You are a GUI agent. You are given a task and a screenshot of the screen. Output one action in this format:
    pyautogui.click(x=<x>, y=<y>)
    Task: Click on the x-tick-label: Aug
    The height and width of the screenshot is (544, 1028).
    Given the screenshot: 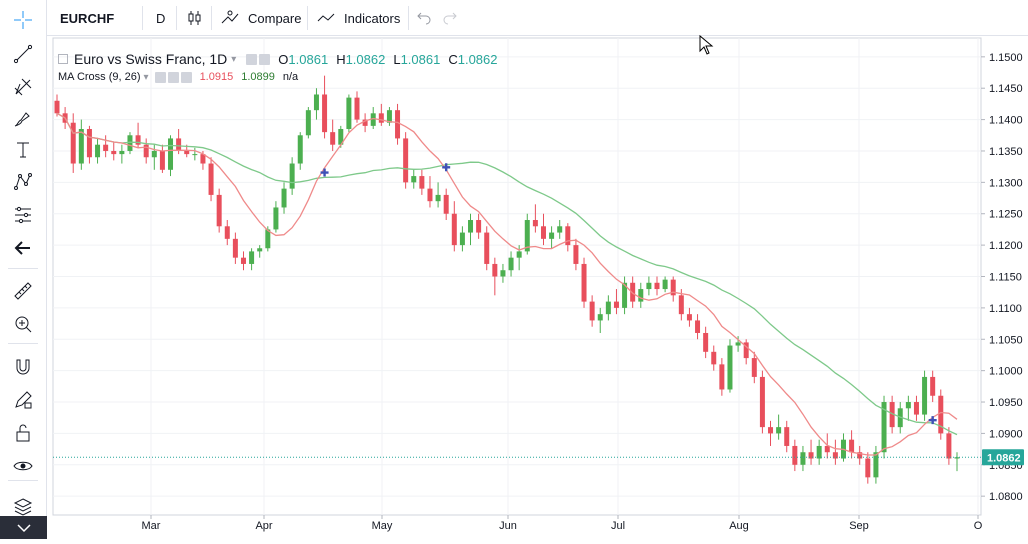 What is the action you would take?
    pyautogui.click(x=739, y=526)
    